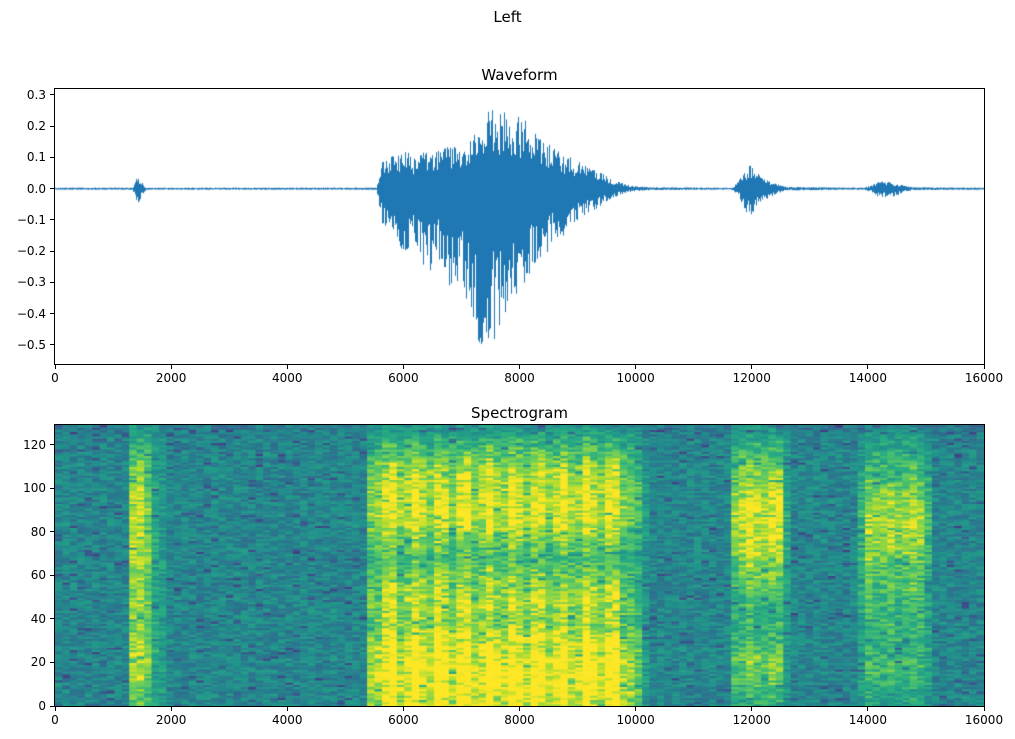 This screenshot has height=739, width=1015. I want to click on y-tick-label: 0, so click(42, 706).